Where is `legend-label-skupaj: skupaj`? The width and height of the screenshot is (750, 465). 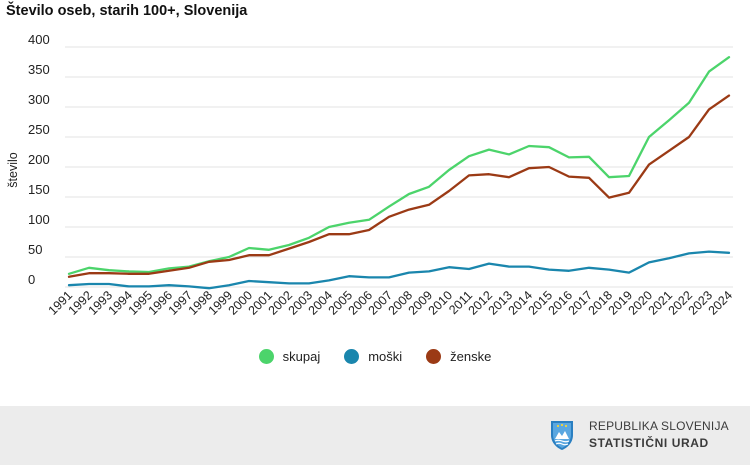 legend-label-skupaj: skupaj is located at coordinates (301, 356).